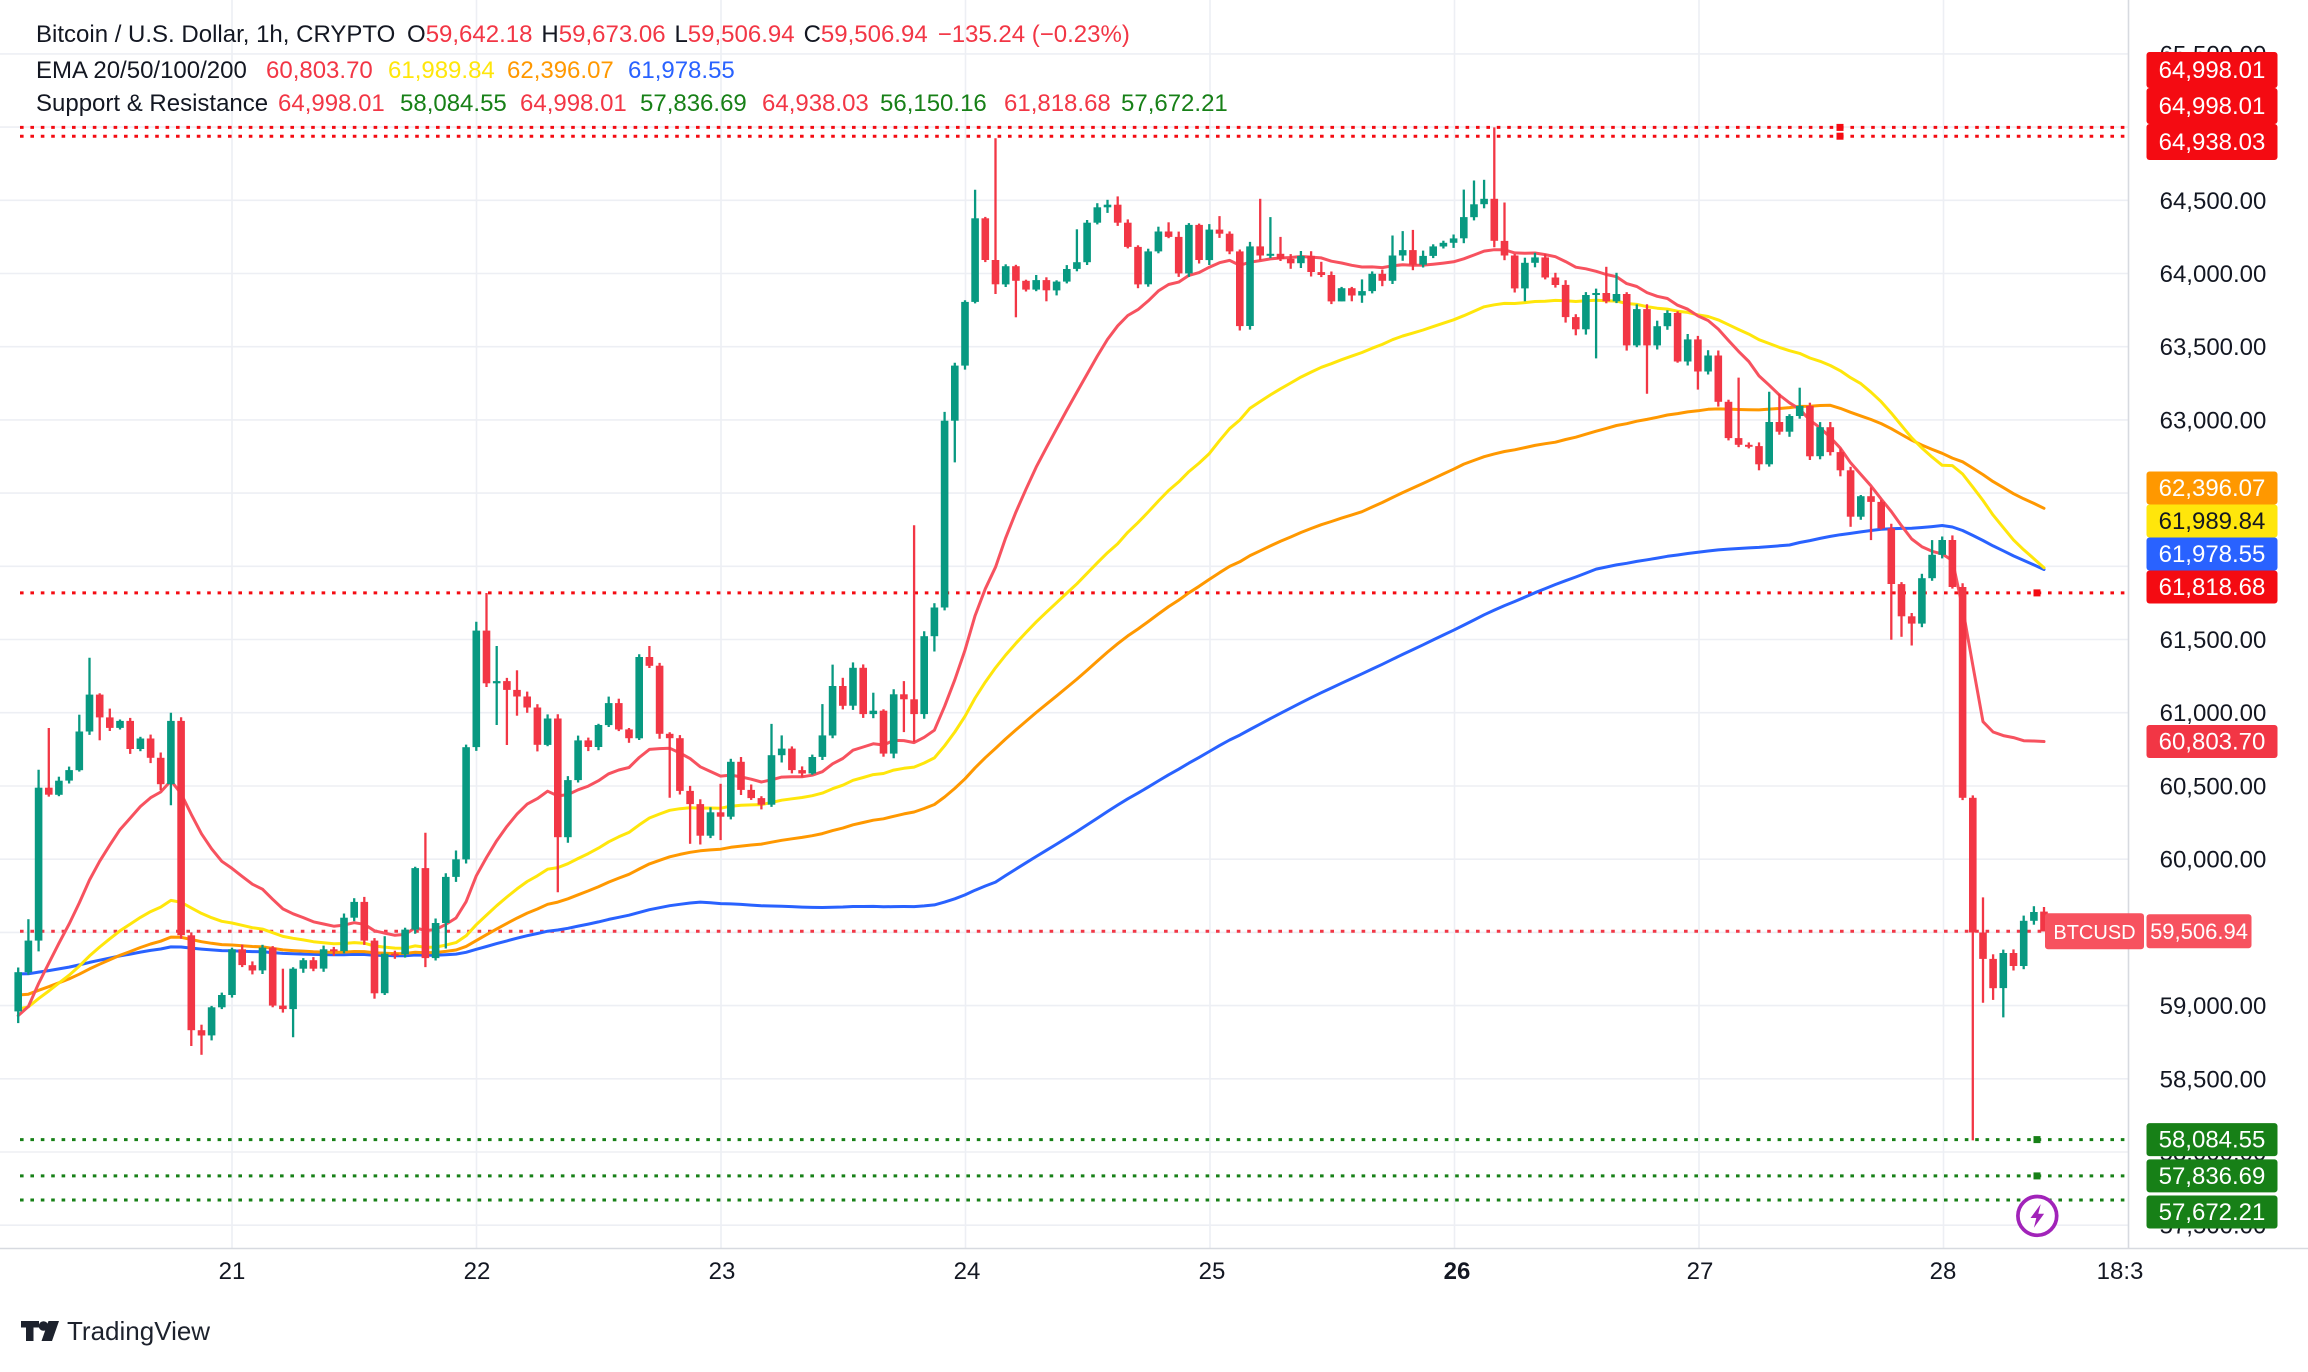  Describe the element at coordinates (812, 34) in the screenshot. I see `svg-text: C` at that location.